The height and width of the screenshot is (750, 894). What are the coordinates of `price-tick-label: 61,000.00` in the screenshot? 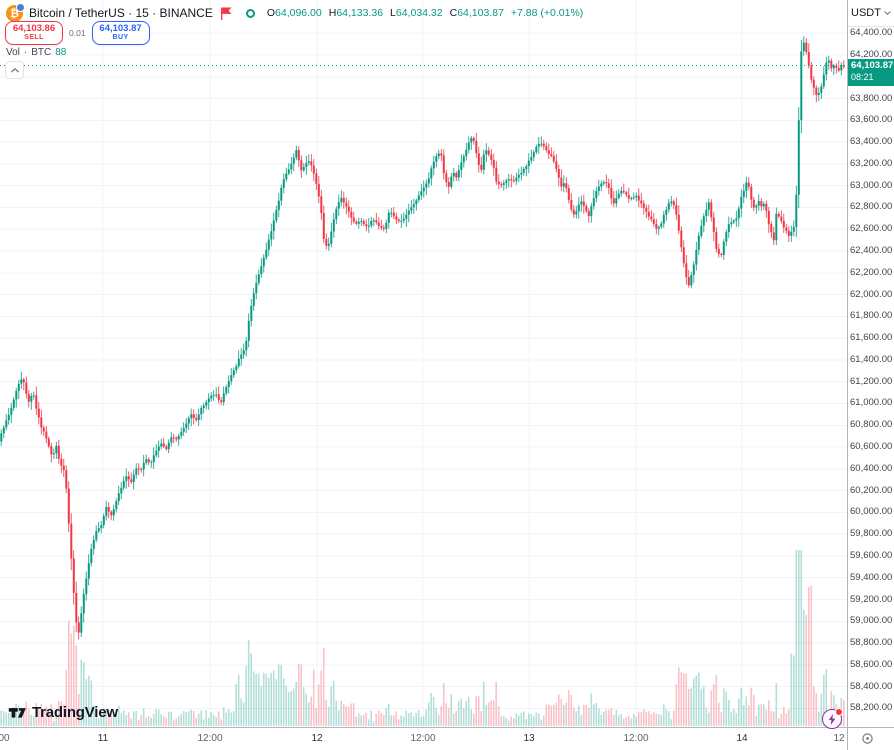 It's located at (871, 402).